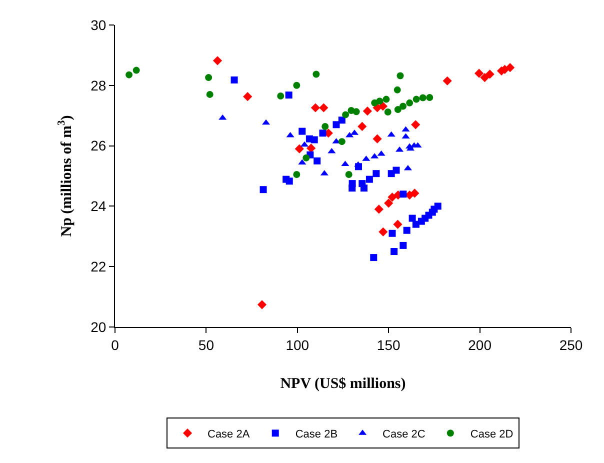  I want to click on legend-label: Case 2B, so click(316, 434).